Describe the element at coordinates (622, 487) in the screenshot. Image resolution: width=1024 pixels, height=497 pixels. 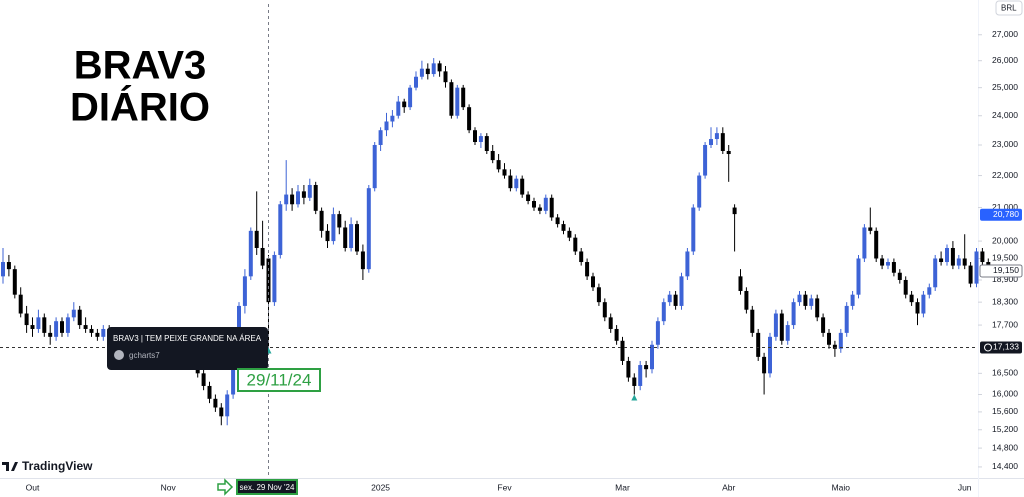
I see `x-tick-label: Mar` at that location.